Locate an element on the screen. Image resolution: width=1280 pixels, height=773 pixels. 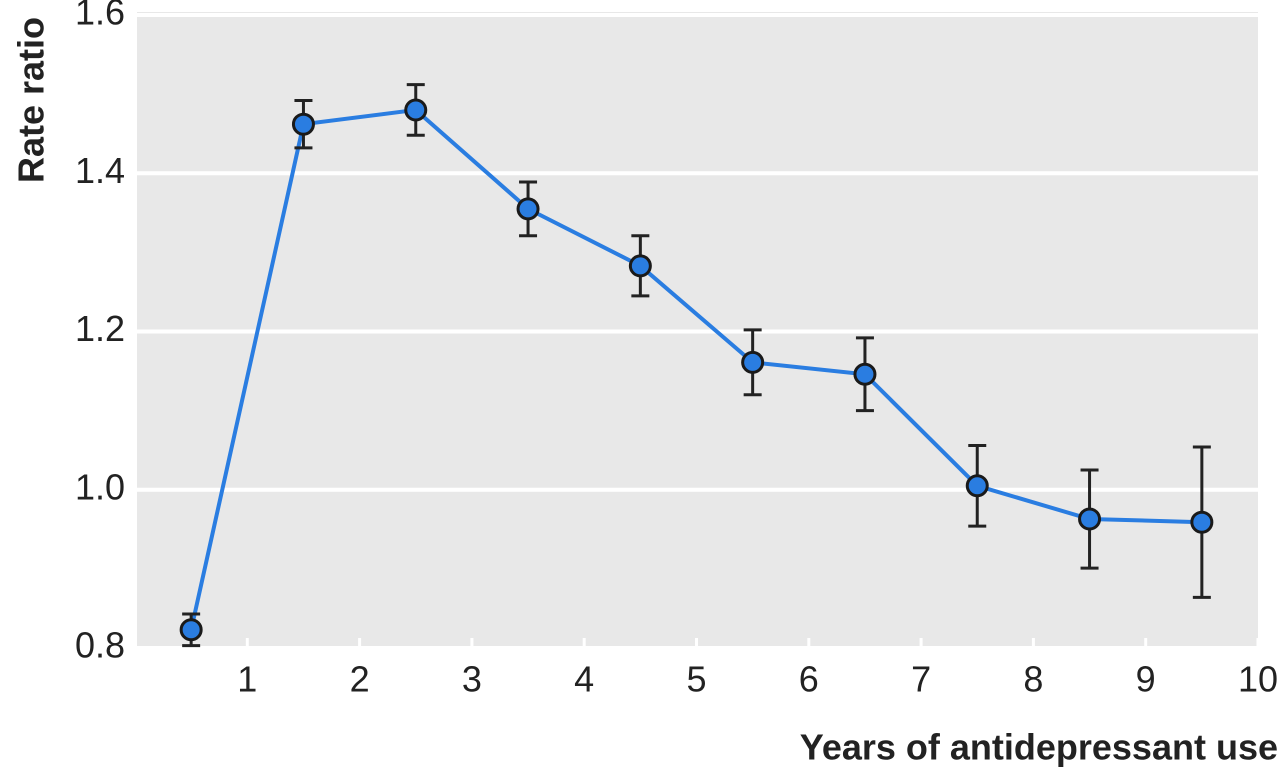
x-tick-label: 8 is located at coordinates (1033, 679).